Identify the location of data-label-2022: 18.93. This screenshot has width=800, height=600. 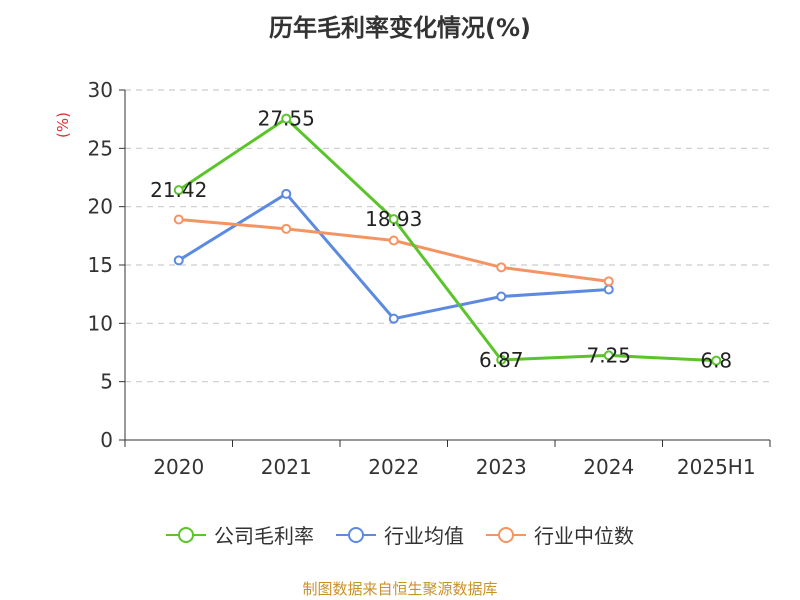
(393, 219).